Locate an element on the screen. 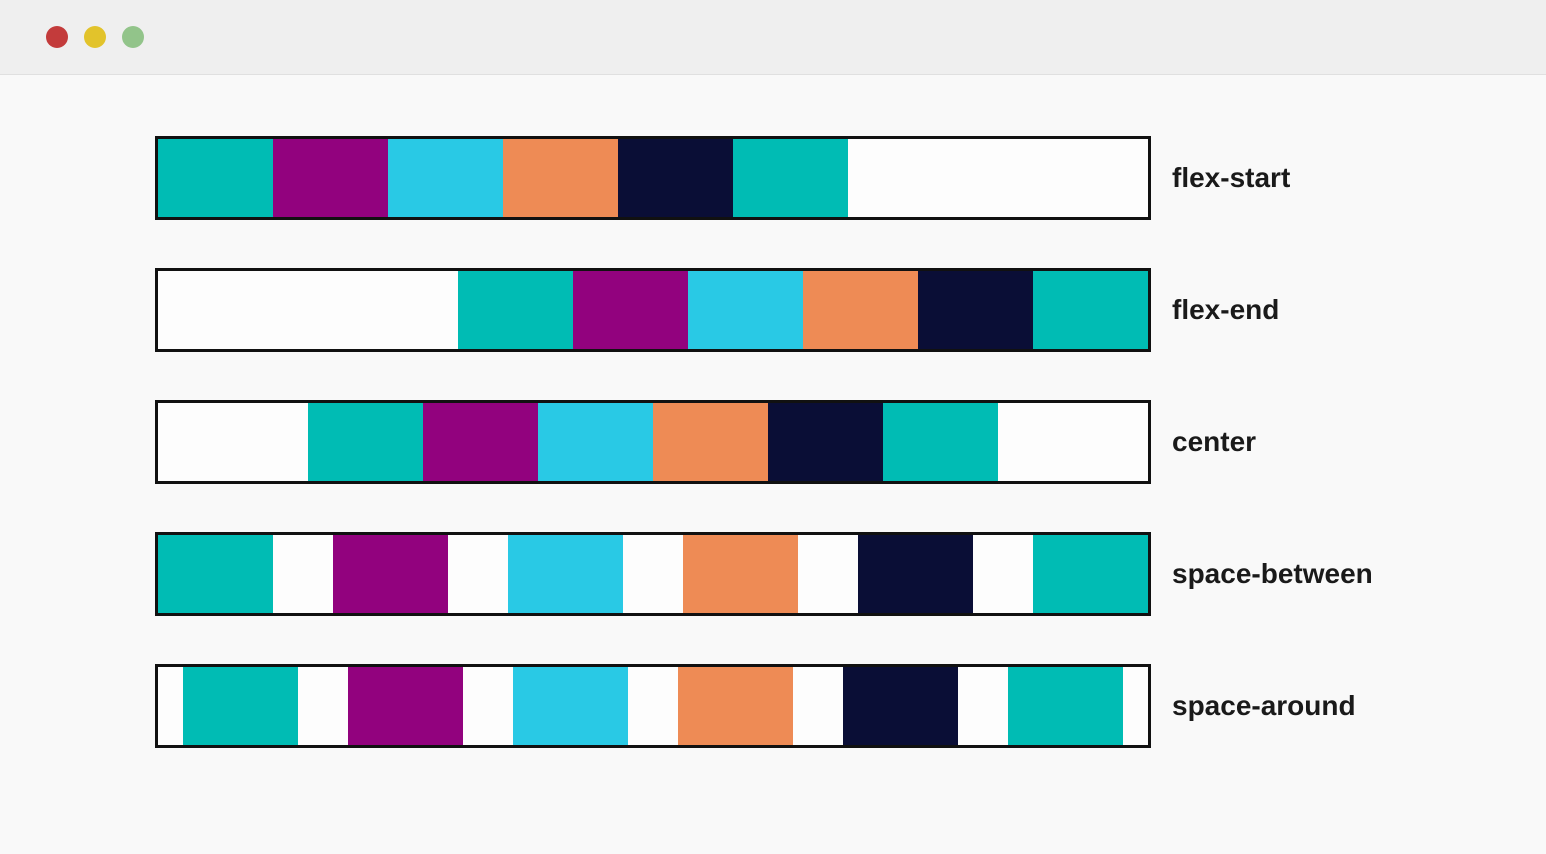 This screenshot has width=1546, height=854. flex-container-center is located at coordinates (653, 442).